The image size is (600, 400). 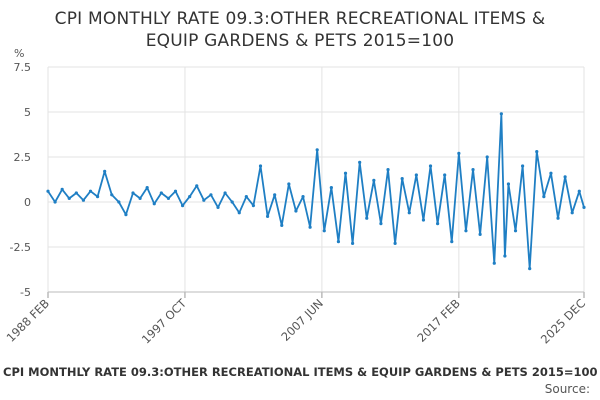 What do you see at coordinates (27, 112) in the screenshot?
I see `y-tick-label: 5` at bounding box center [27, 112].